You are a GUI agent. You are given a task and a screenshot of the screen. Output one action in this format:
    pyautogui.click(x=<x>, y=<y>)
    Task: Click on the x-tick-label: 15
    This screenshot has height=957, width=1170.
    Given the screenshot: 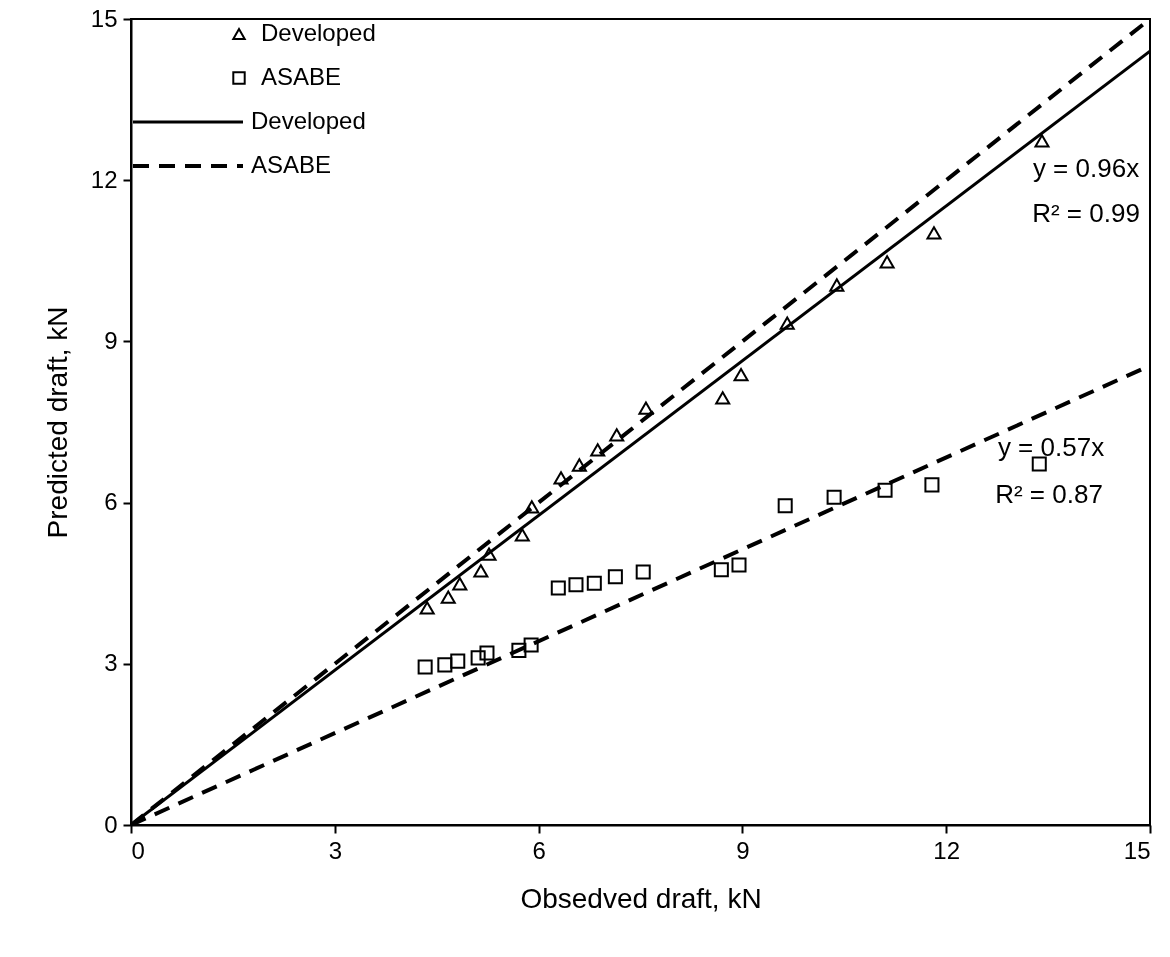 What is the action you would take?
    pyautogui.click(x=1137, y=850)
    